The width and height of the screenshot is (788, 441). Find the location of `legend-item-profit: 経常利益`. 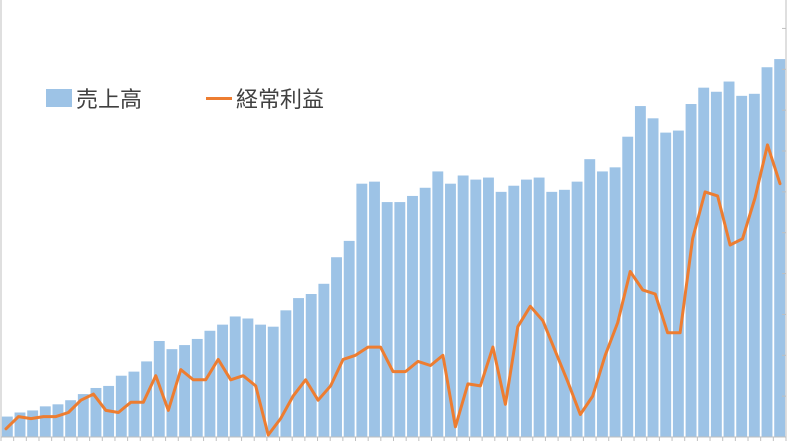

legend-item-profit: 経常利益 is located at coordinates (265, 98).